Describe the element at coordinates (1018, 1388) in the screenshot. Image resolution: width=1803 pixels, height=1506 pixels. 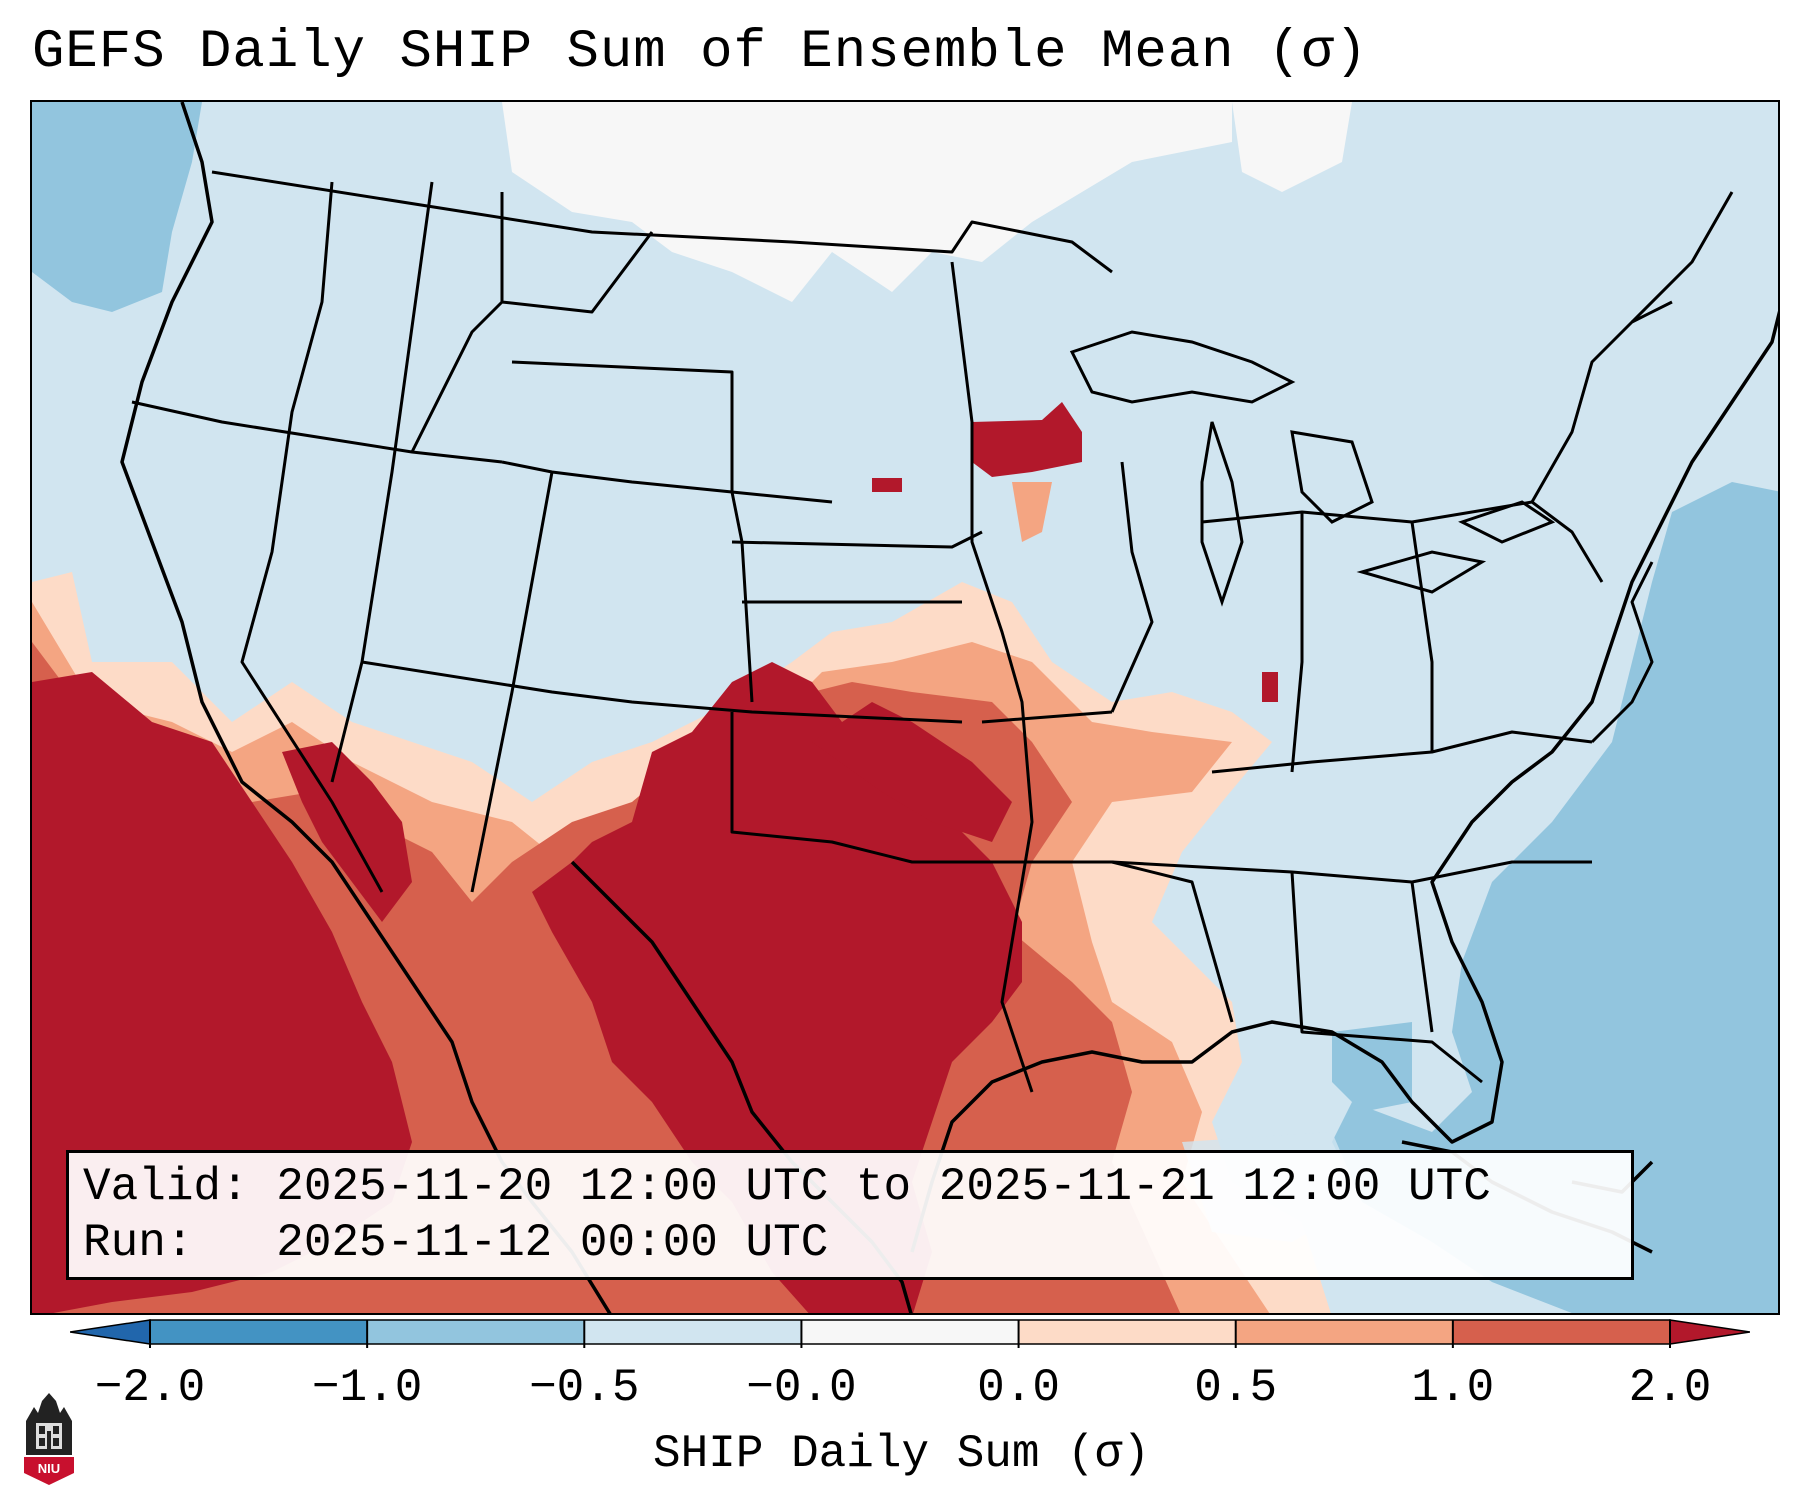
I see `colorbar-tick-label: 0.0` at that location.